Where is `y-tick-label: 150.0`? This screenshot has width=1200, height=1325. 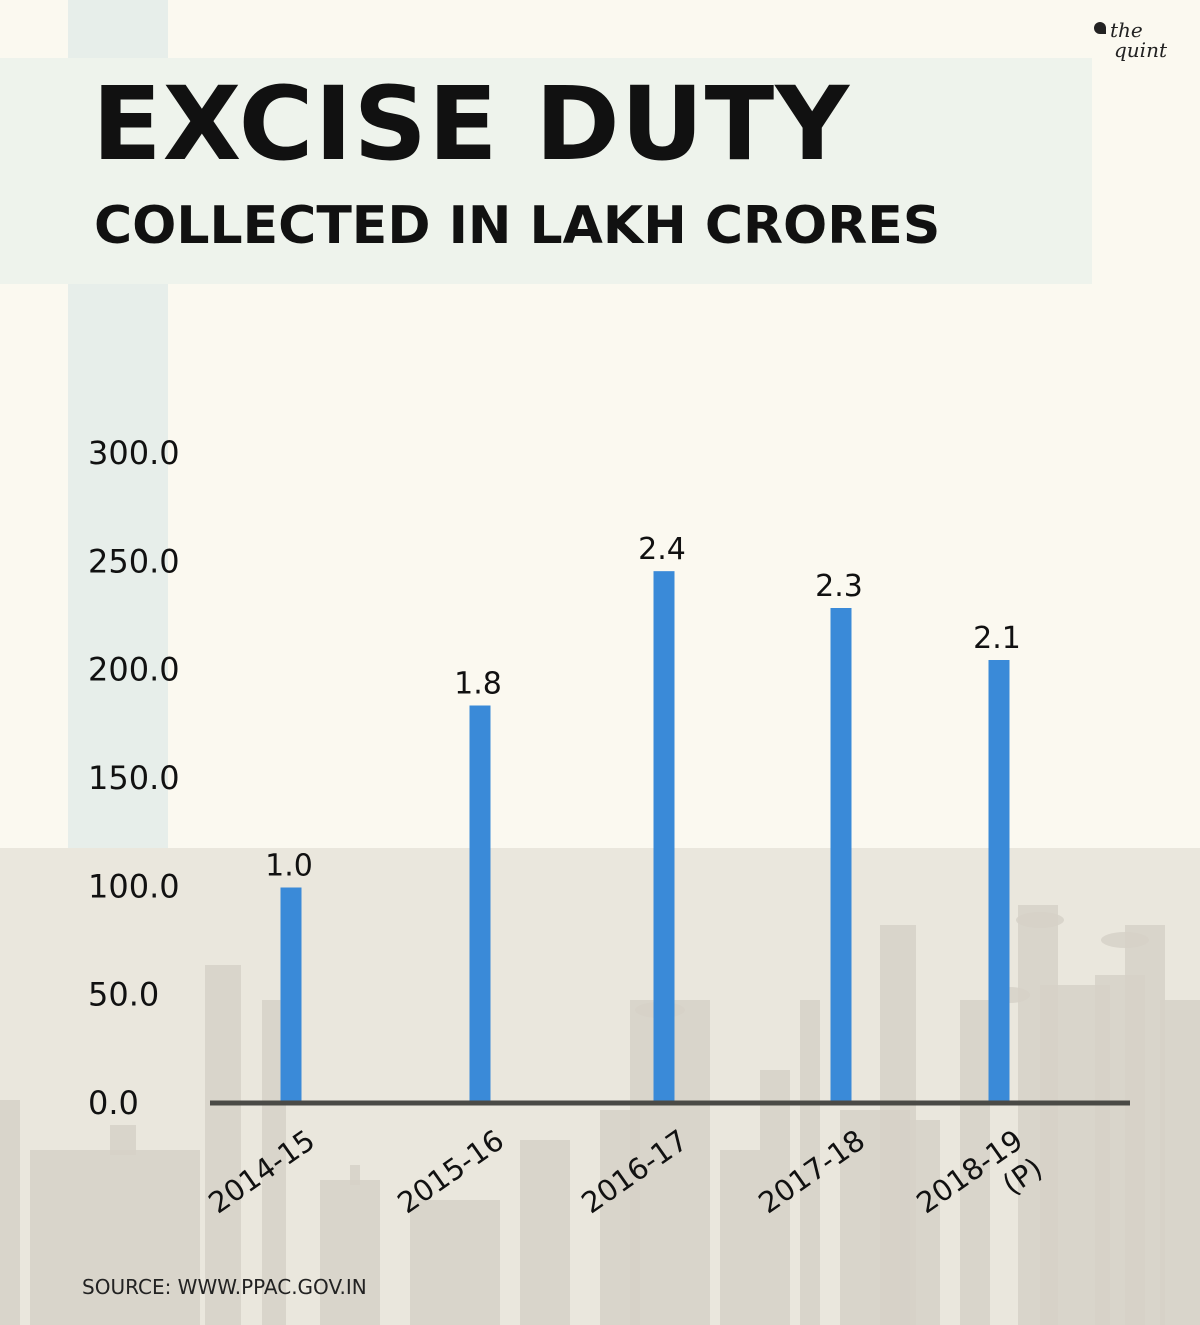 y-tick-label: 150.0 is located at coordinates (134, 778).